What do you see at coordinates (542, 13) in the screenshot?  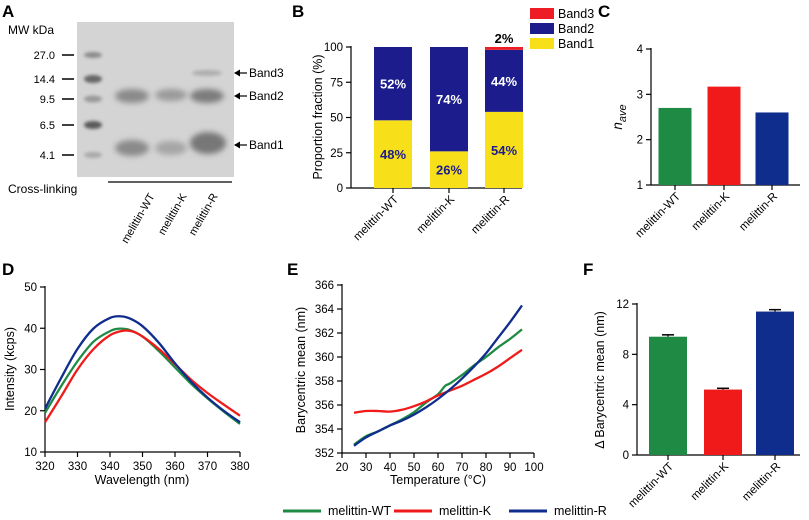 I see `legend-swatch-band3` at bounding box center [542, 13].